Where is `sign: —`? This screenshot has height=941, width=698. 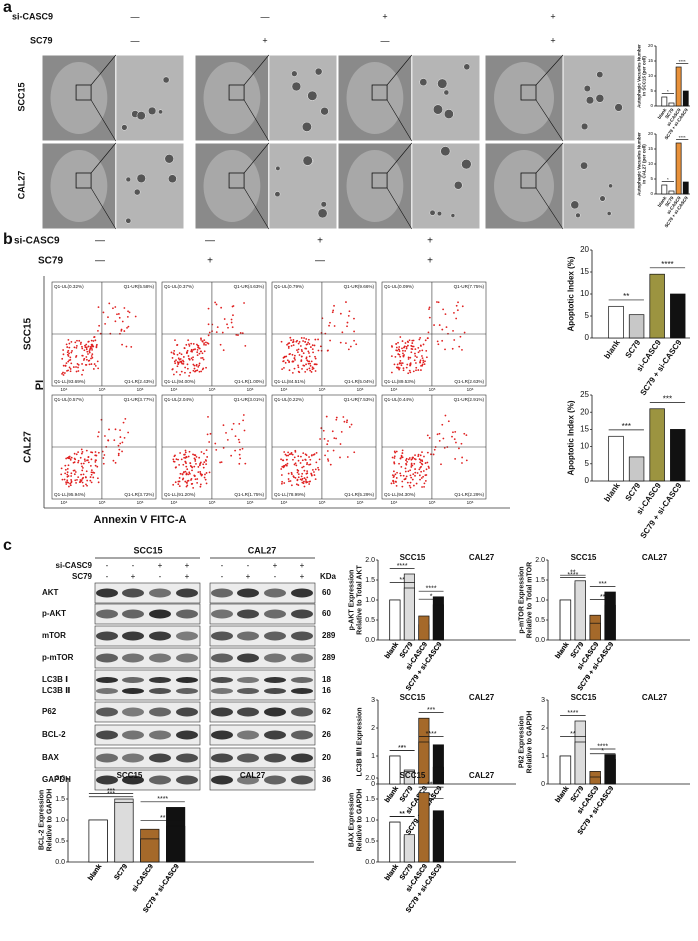
sign: — is located at coordinates (135, 40).